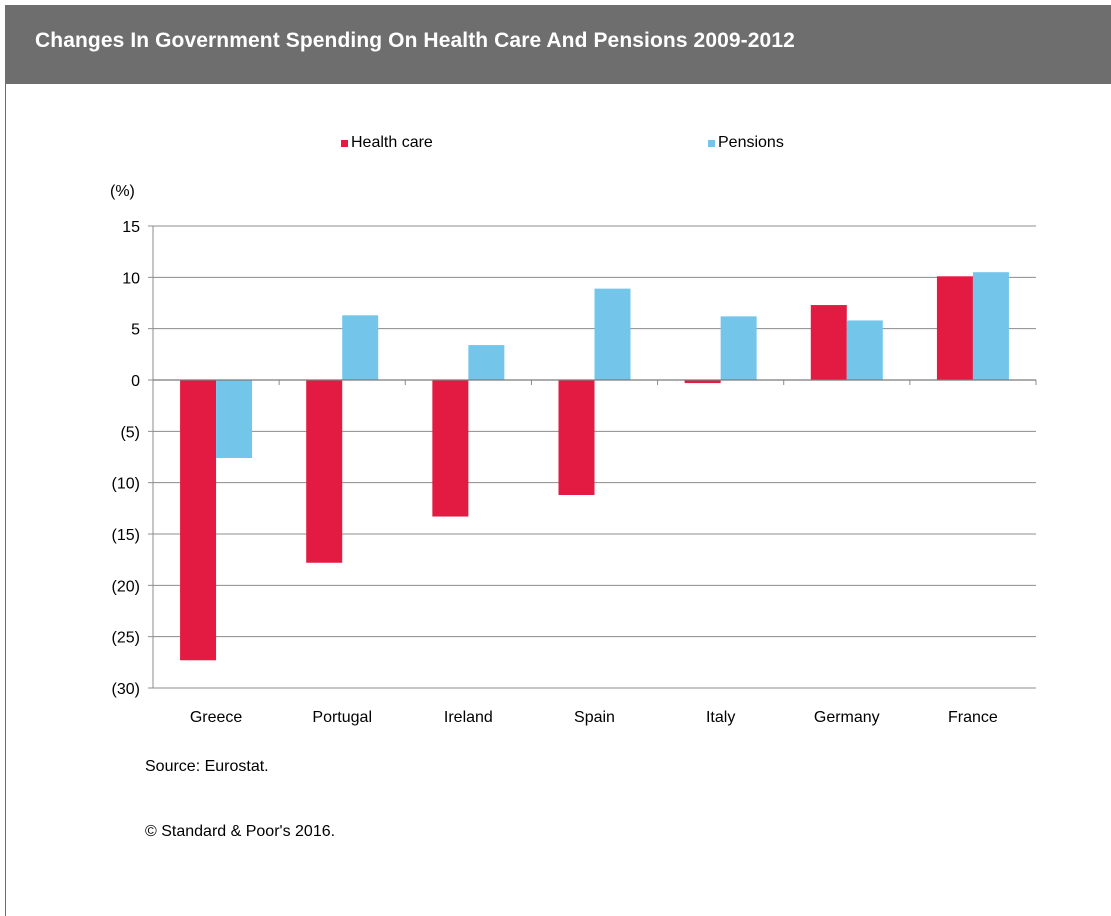  Describe the element at coordinates (216, 717) in the screenshot. I see `x-tick-label: Greece` at that location.